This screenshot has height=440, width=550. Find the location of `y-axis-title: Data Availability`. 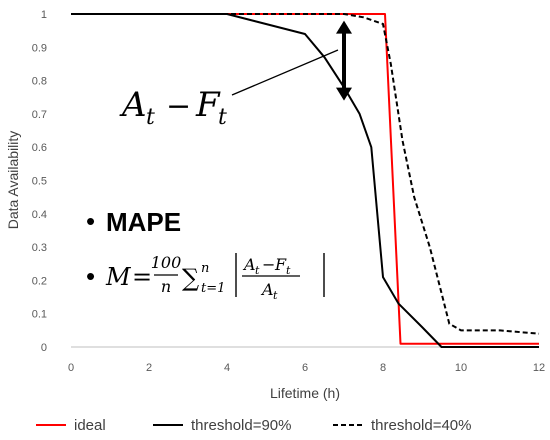

y-axis-title: Data Availability is located at coordinates (13, 180).